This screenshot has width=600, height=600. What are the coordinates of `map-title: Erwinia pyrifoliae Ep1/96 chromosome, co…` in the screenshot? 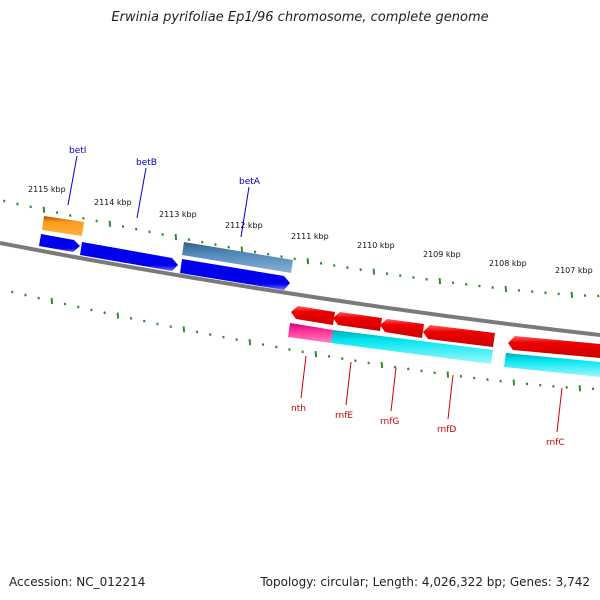 It's located at (300, 17).